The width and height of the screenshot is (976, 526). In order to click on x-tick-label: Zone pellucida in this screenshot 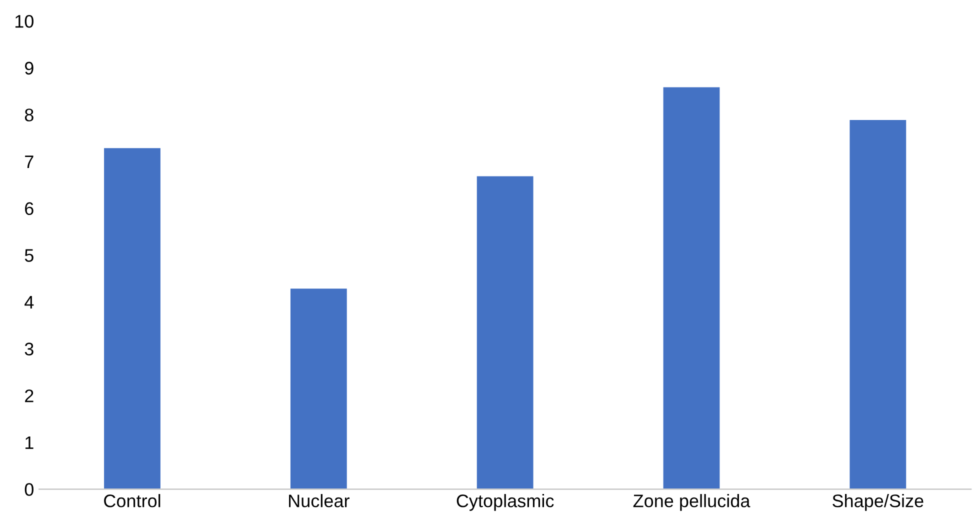, I will do `click(691, 502)`.